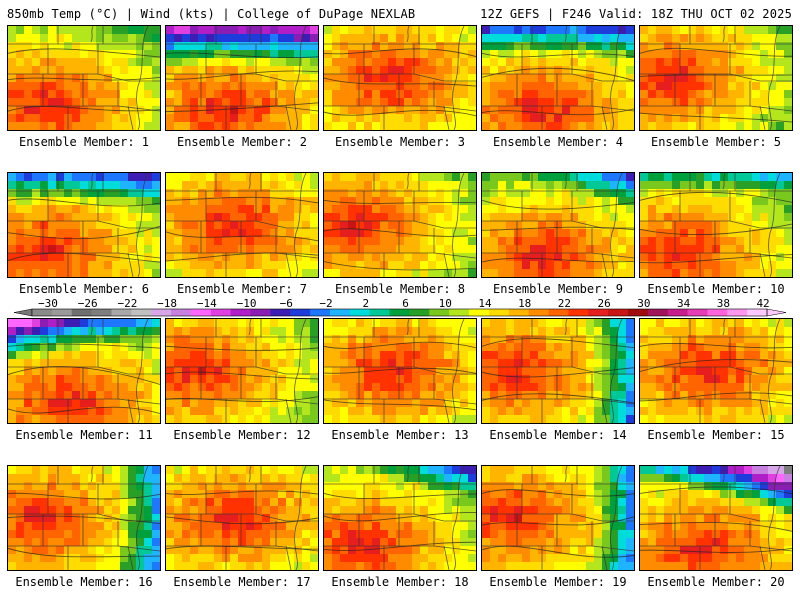 Image resolution: width=800 pixels, height=600 pixels. What do you see at coordinates (400, 582) in the screenshot?
I see `ensemble-member-label: Ensemble Member: 18` at bounding box center [400, 582].